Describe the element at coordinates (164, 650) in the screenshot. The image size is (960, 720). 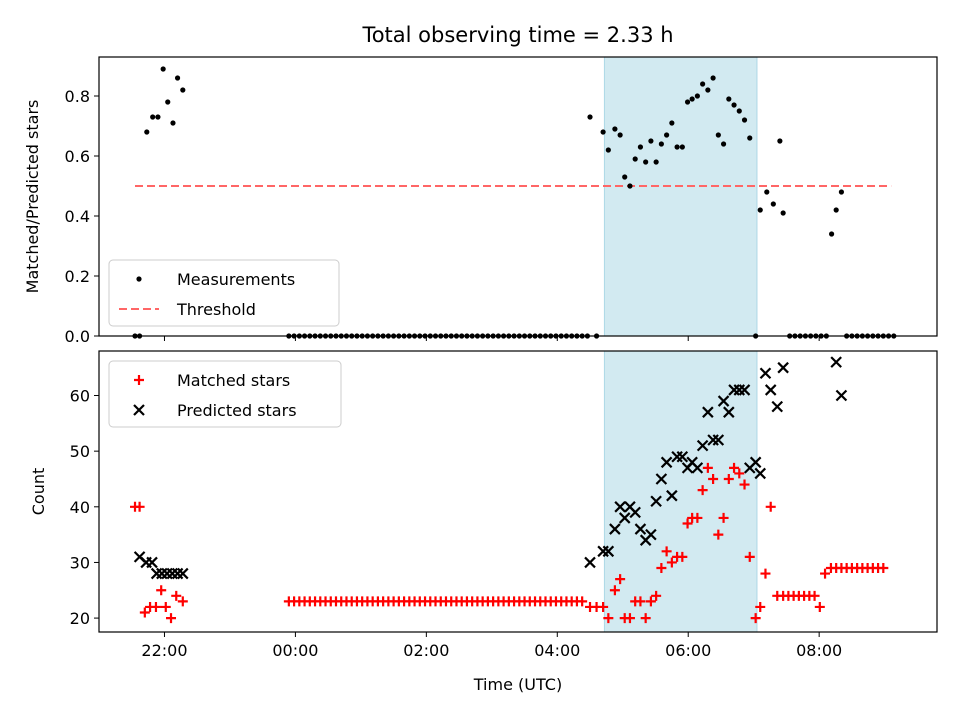
I see `x-tick-label: 22:00` at that location.